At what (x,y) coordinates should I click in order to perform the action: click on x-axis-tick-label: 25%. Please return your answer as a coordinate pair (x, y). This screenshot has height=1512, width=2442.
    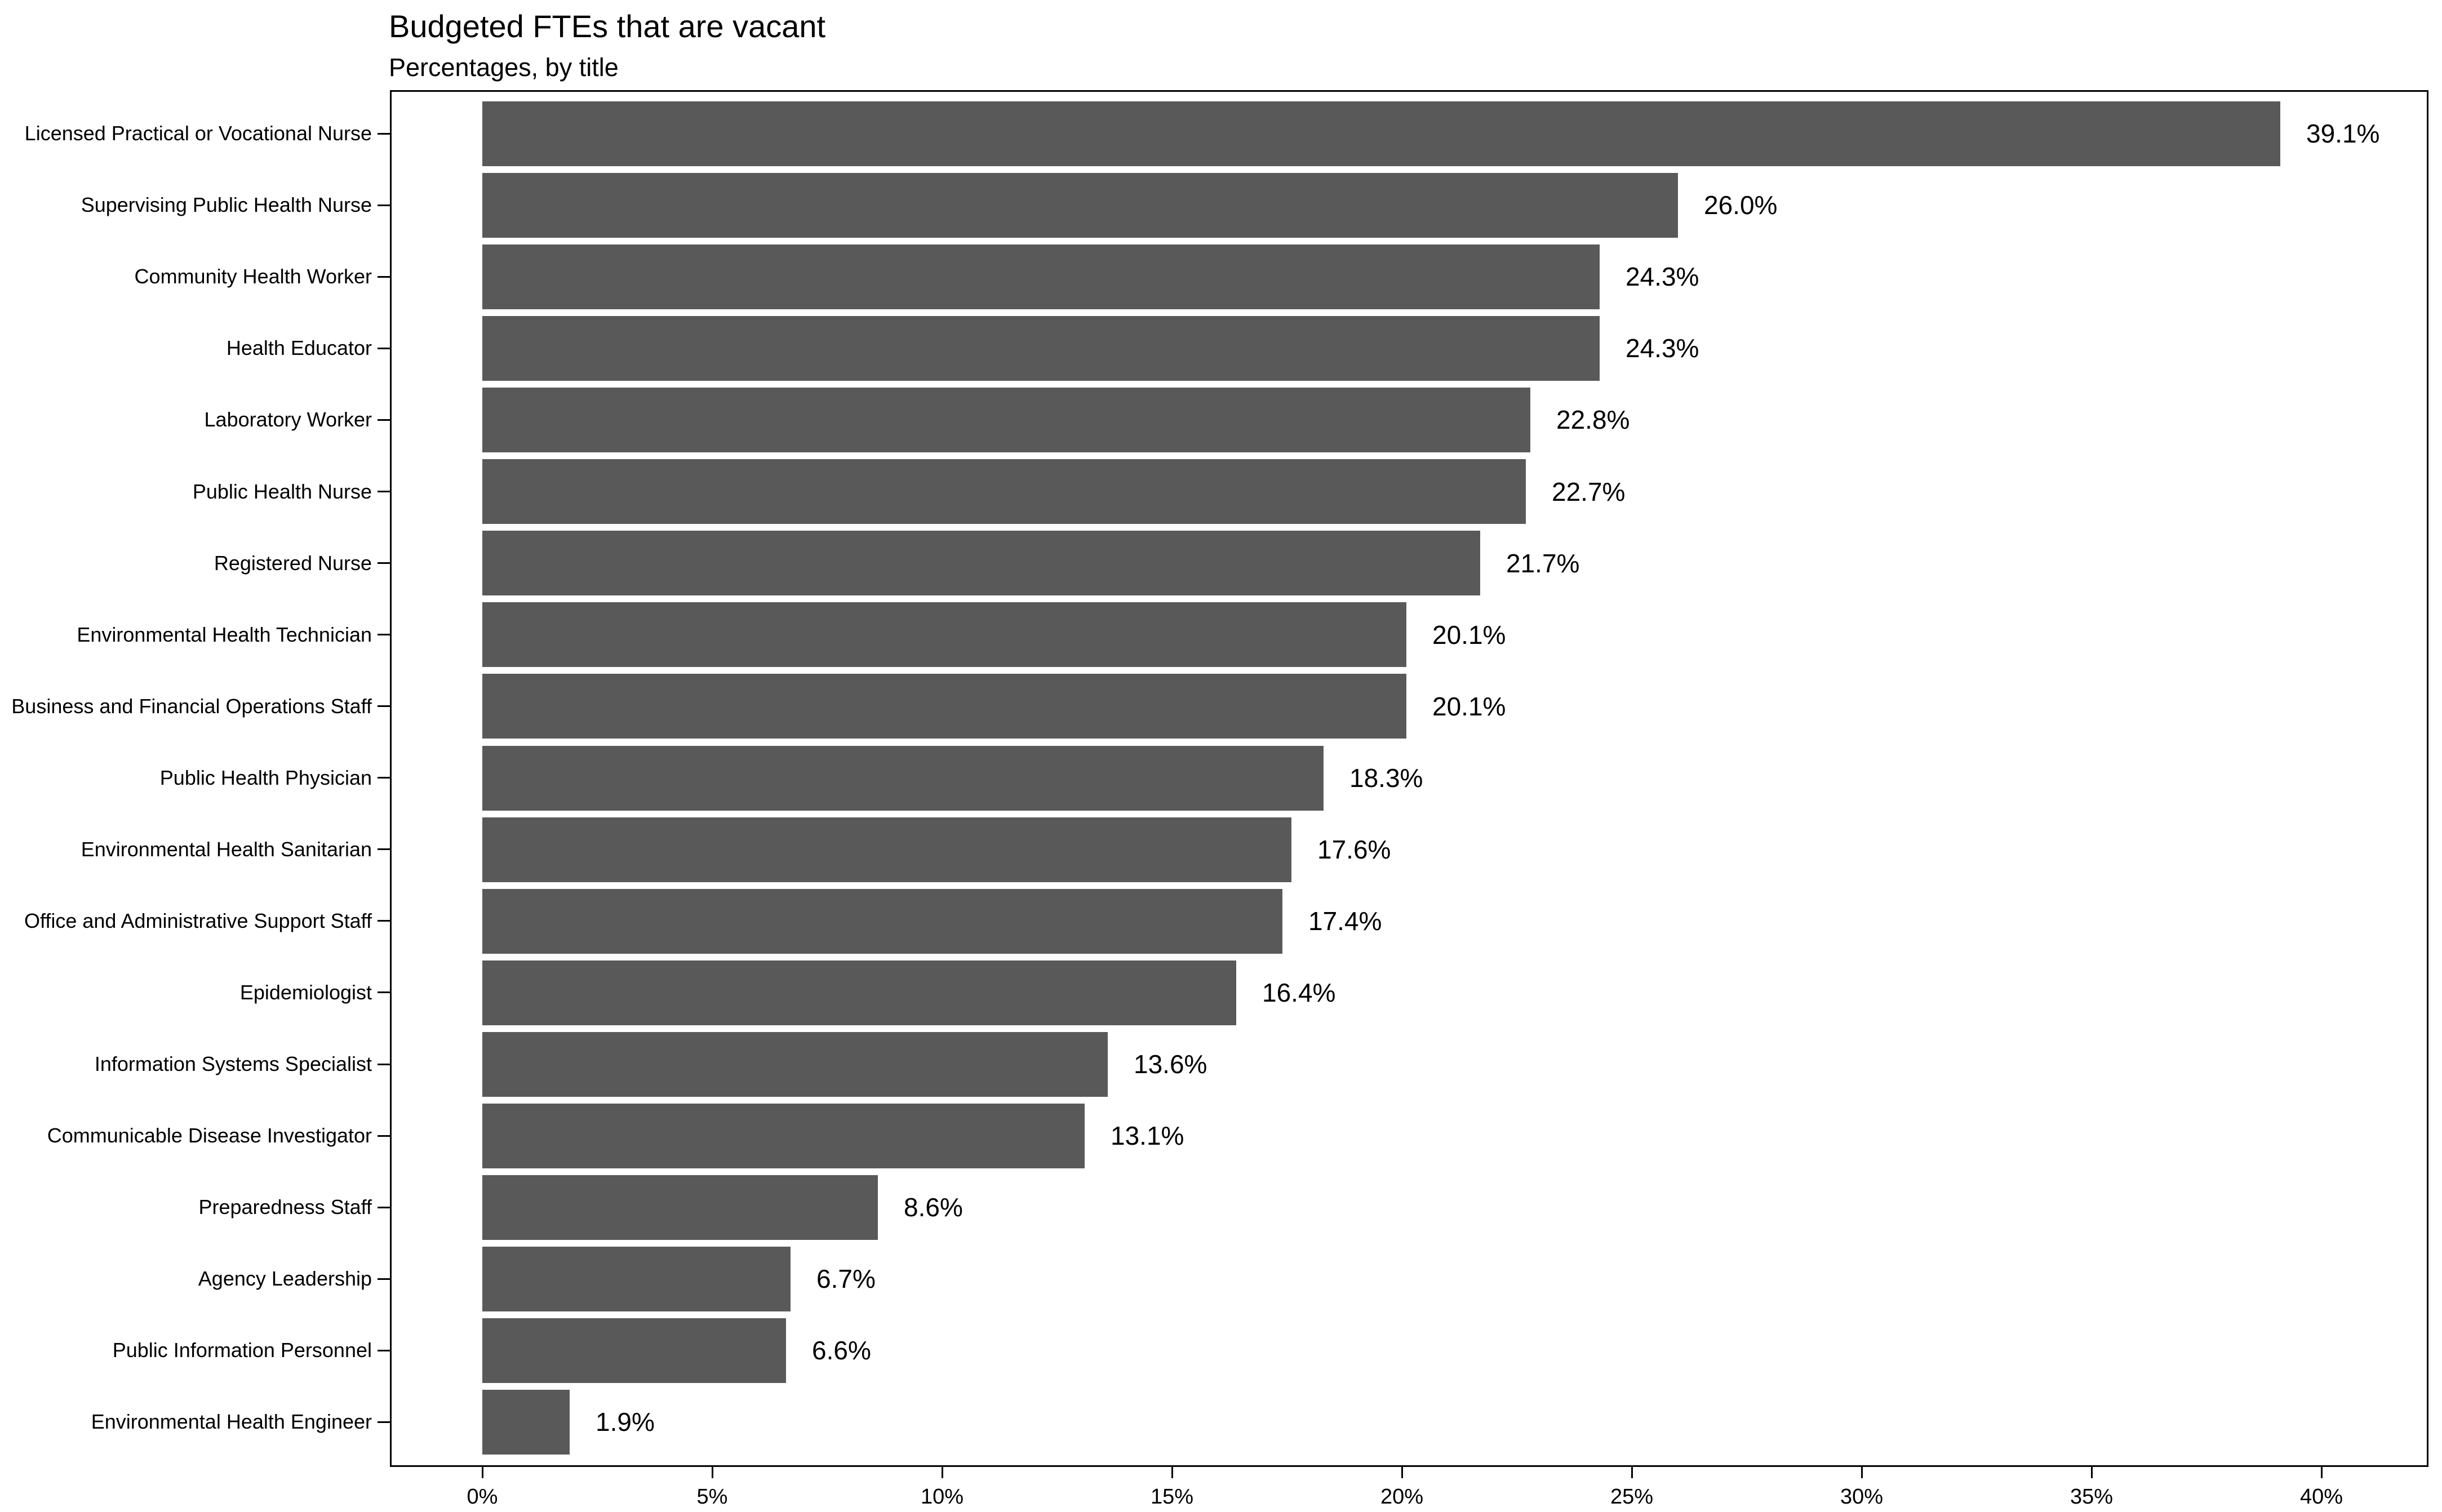
    Looking at the image, I should click on (1632, 1497).